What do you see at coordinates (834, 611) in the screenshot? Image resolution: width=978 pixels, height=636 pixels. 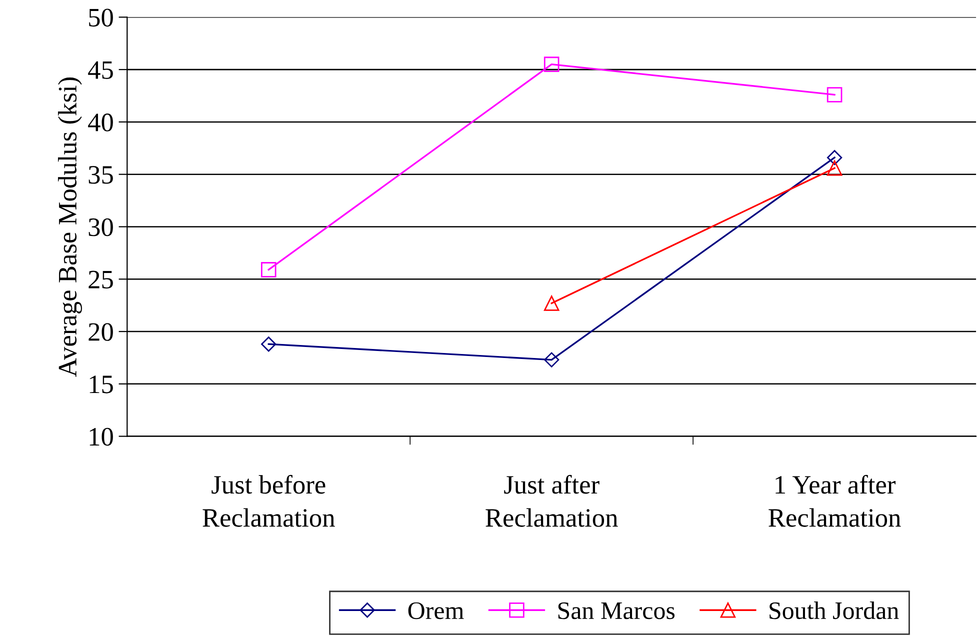 I see `legend-label: South Jordan` at bounding box center [834, 611].